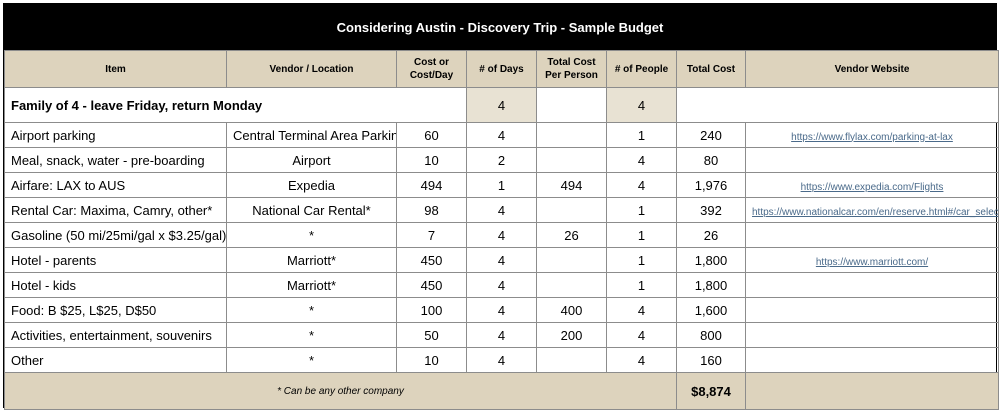 The image size is (1000, 410). I want to click on vendor-website-link: https://www.flylax.com/parking-at-lax, so click(872, 137).